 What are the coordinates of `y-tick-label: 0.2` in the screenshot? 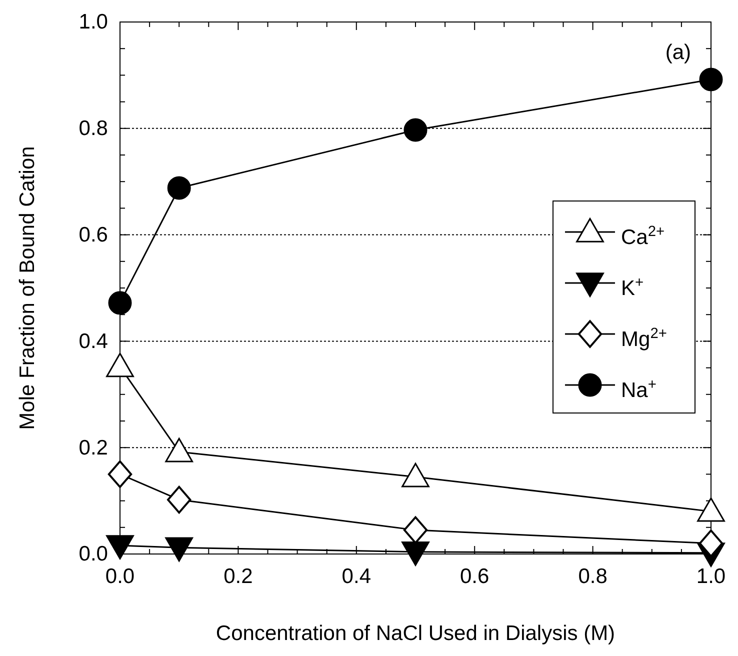 It's located at (93, 448).